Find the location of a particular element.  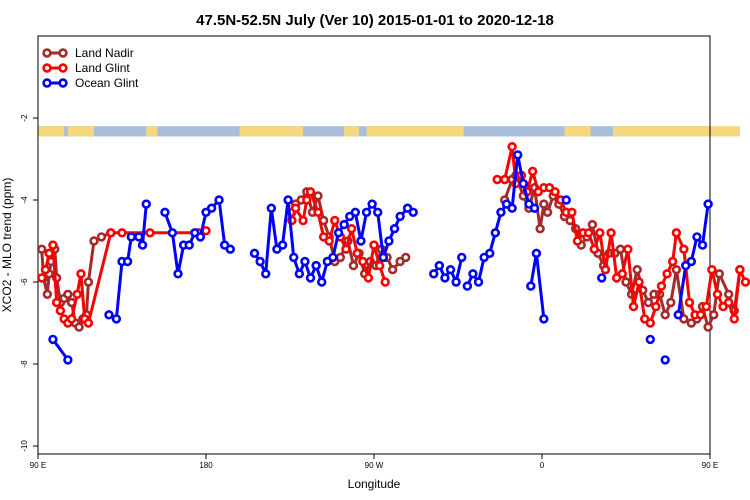

x-tick-label-4: 90 E is located at coordinates (710, 465).